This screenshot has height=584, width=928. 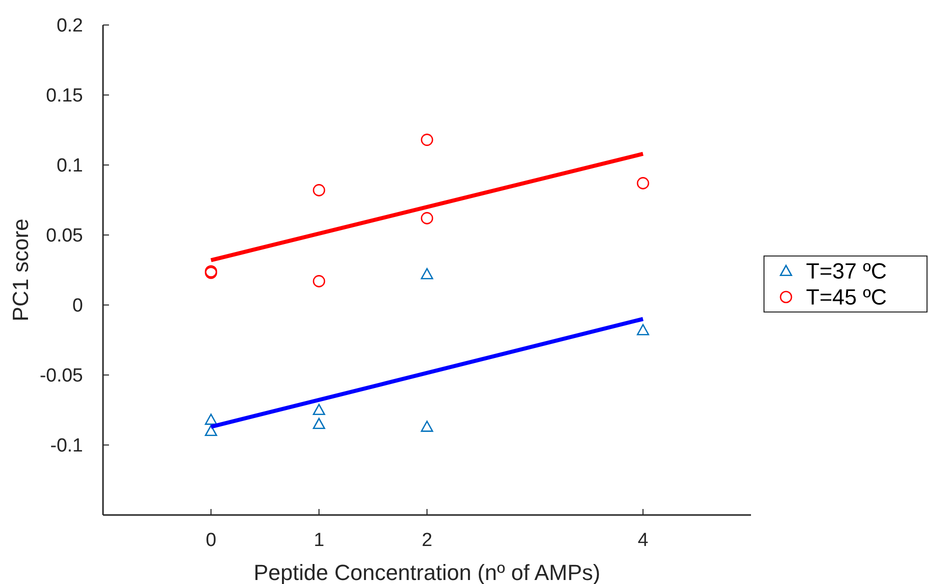 I want to click on y-tick-label: 0.15, so click(x=64, y=96).